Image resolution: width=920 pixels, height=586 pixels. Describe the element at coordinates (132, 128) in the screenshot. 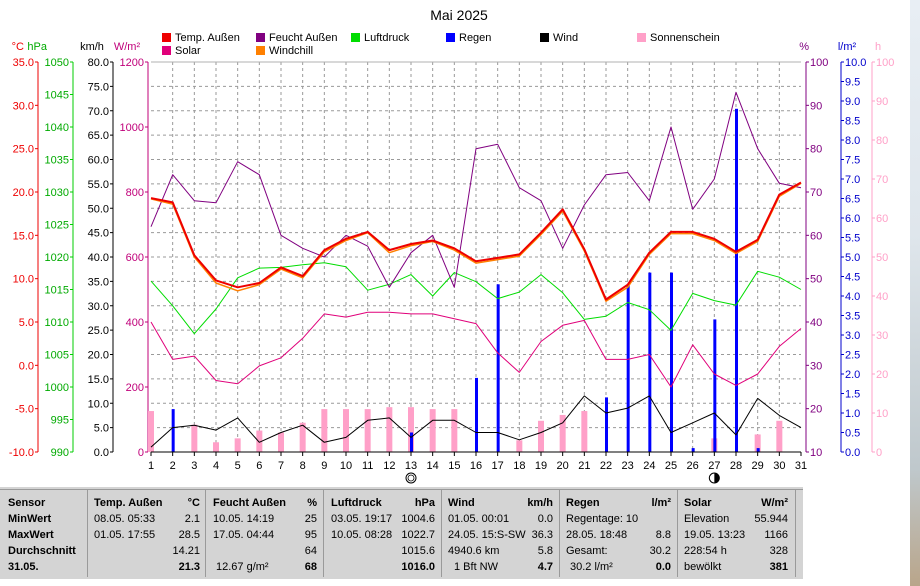

I see `tick-label-solar: 1000` at that location.